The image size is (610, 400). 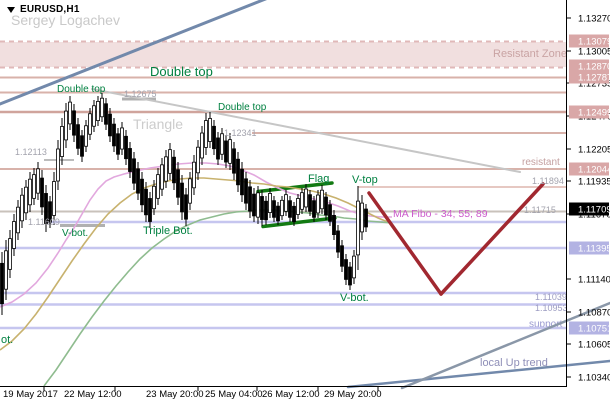 What do you see at coordinates (589, 328) in the screenshot?
I see `y-axis-level-chip: 1.10751` at bounding box center [589, 328].